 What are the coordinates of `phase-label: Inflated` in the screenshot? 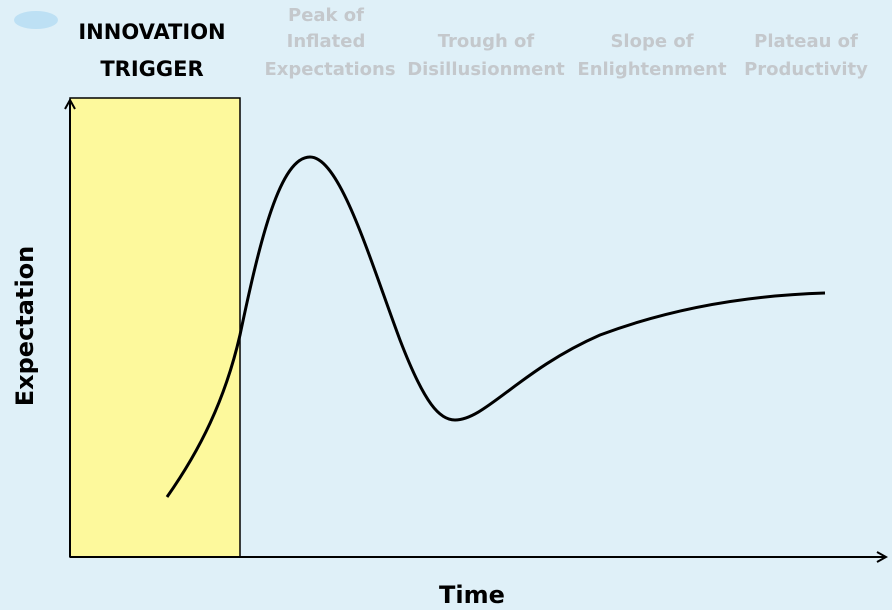 It's located at (326, 41).